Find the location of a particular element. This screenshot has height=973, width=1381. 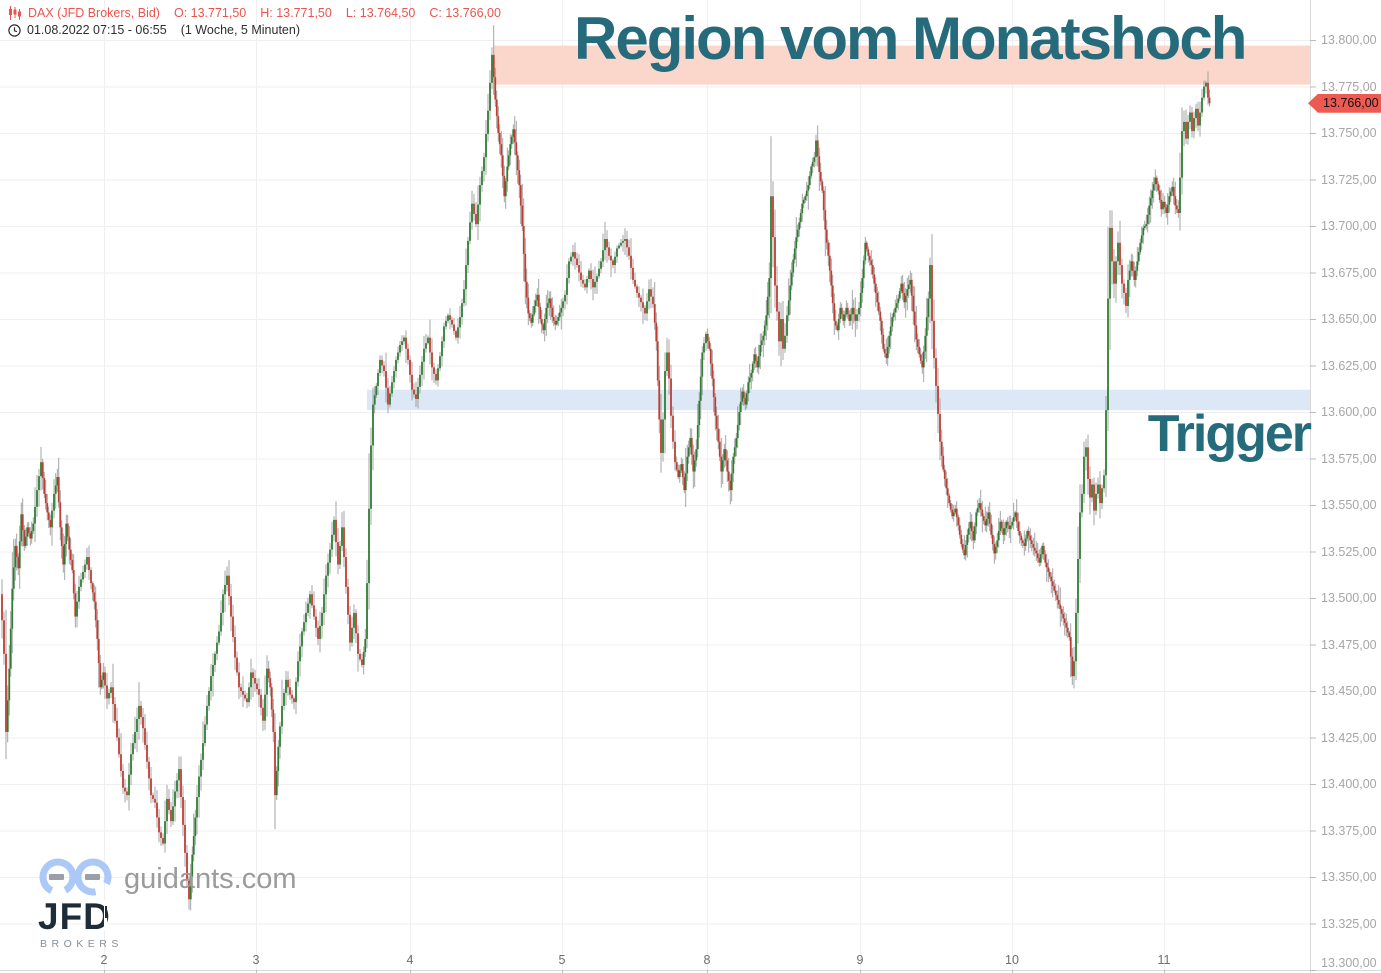

price-axis-label: 13.725,00 is located at coordinates (1349, 179).